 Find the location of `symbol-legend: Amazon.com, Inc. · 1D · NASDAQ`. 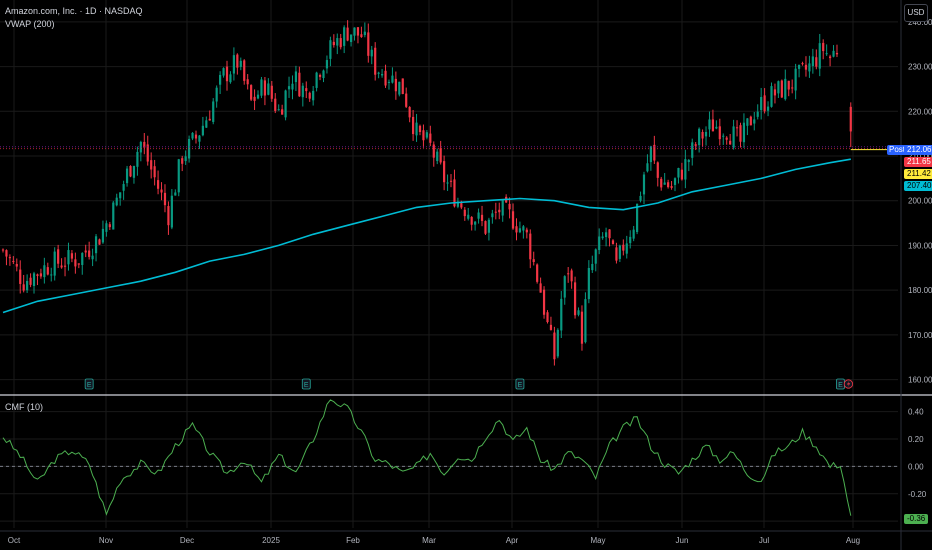

symbol-legend: Amazon.com, Inc. · 1D · NASDAQ is located at coordinates (74, 11).